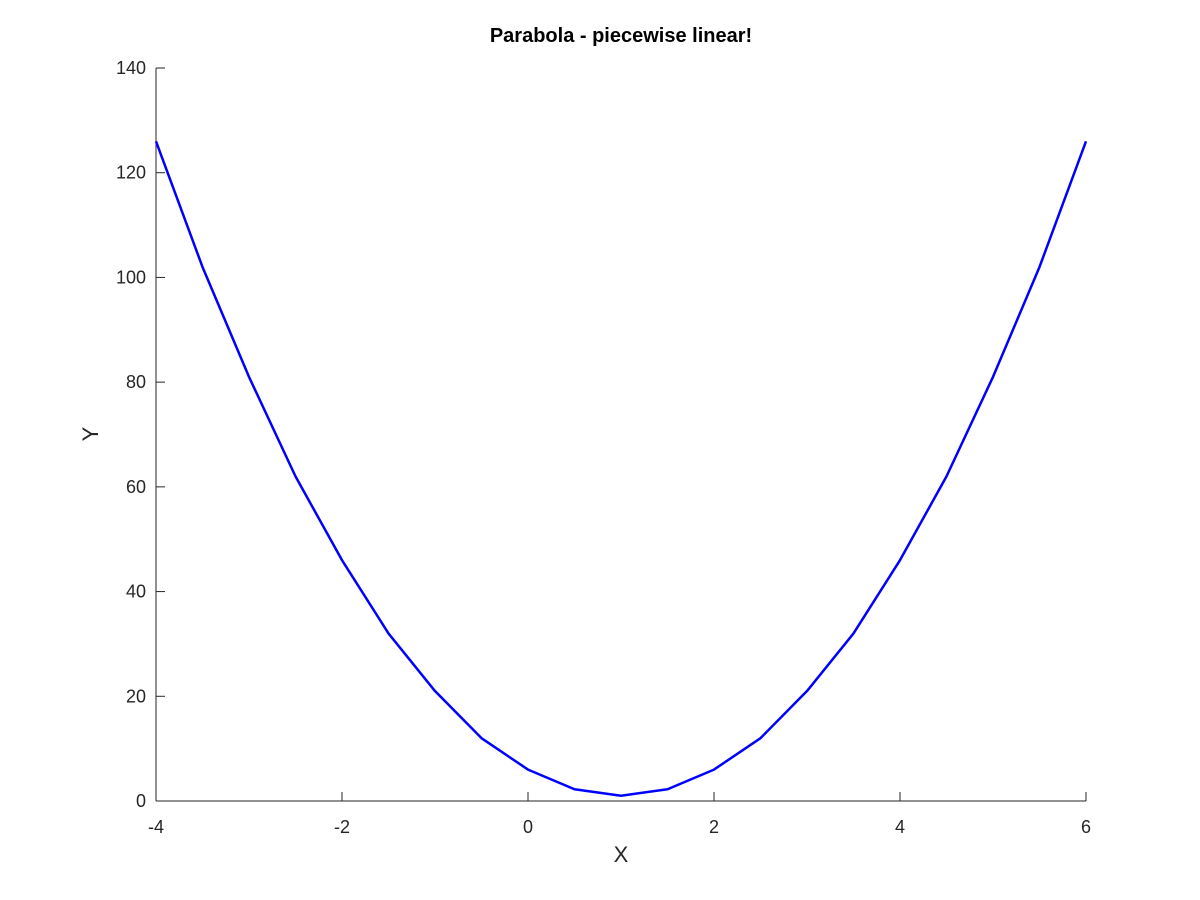 Image resolution: width=1200 pixels, height=900 pixels. Describe the element at coordinates (621, 854) in the screenshot. I see `x-axis-label: X` at that location.